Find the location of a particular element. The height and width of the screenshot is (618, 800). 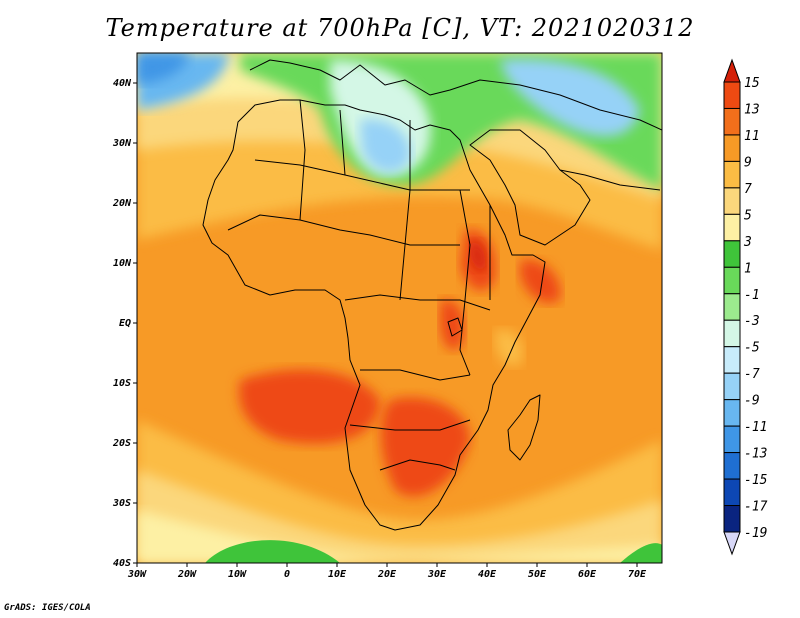

colorbar-top-arrow is located at coordinates (732, 70).